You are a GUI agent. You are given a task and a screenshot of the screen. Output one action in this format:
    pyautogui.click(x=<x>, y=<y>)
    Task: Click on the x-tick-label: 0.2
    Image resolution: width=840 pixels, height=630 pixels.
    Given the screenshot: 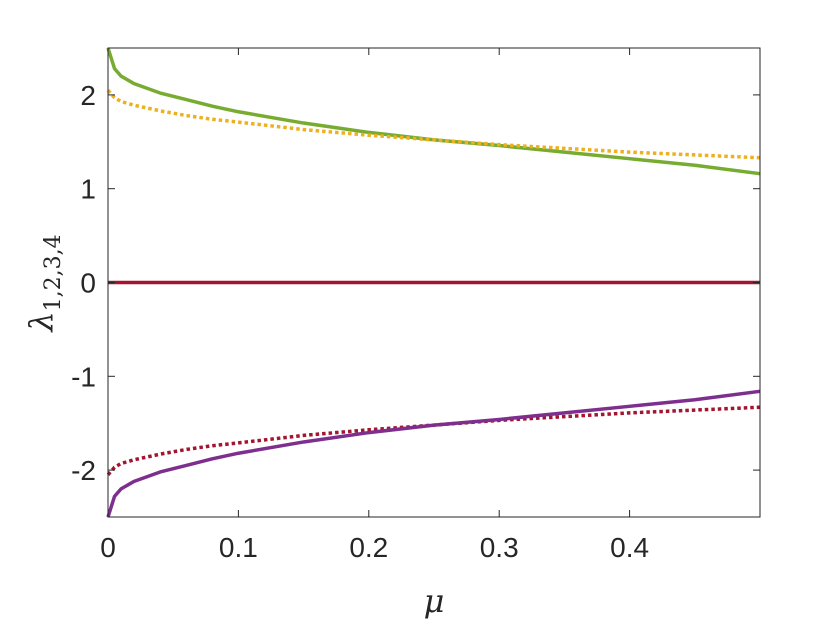 What is the action you would take?
    pyautogui.click(x=368, y=547)
    